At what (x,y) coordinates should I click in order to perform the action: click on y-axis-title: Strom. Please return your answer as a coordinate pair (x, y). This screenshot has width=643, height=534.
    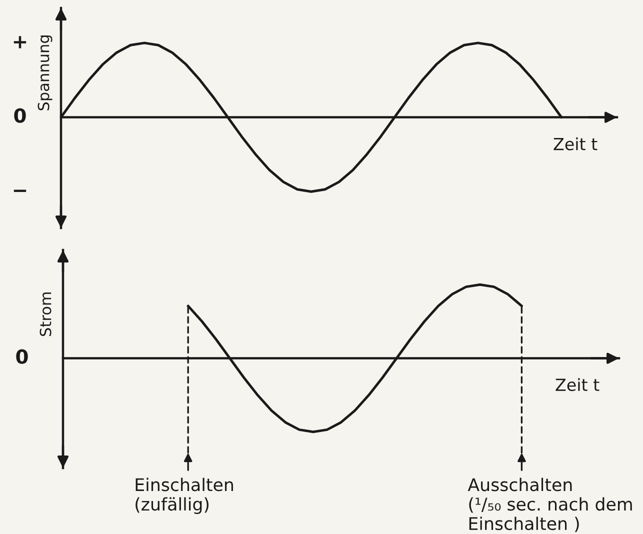
    Looking at the image, I should click on (46, 314).